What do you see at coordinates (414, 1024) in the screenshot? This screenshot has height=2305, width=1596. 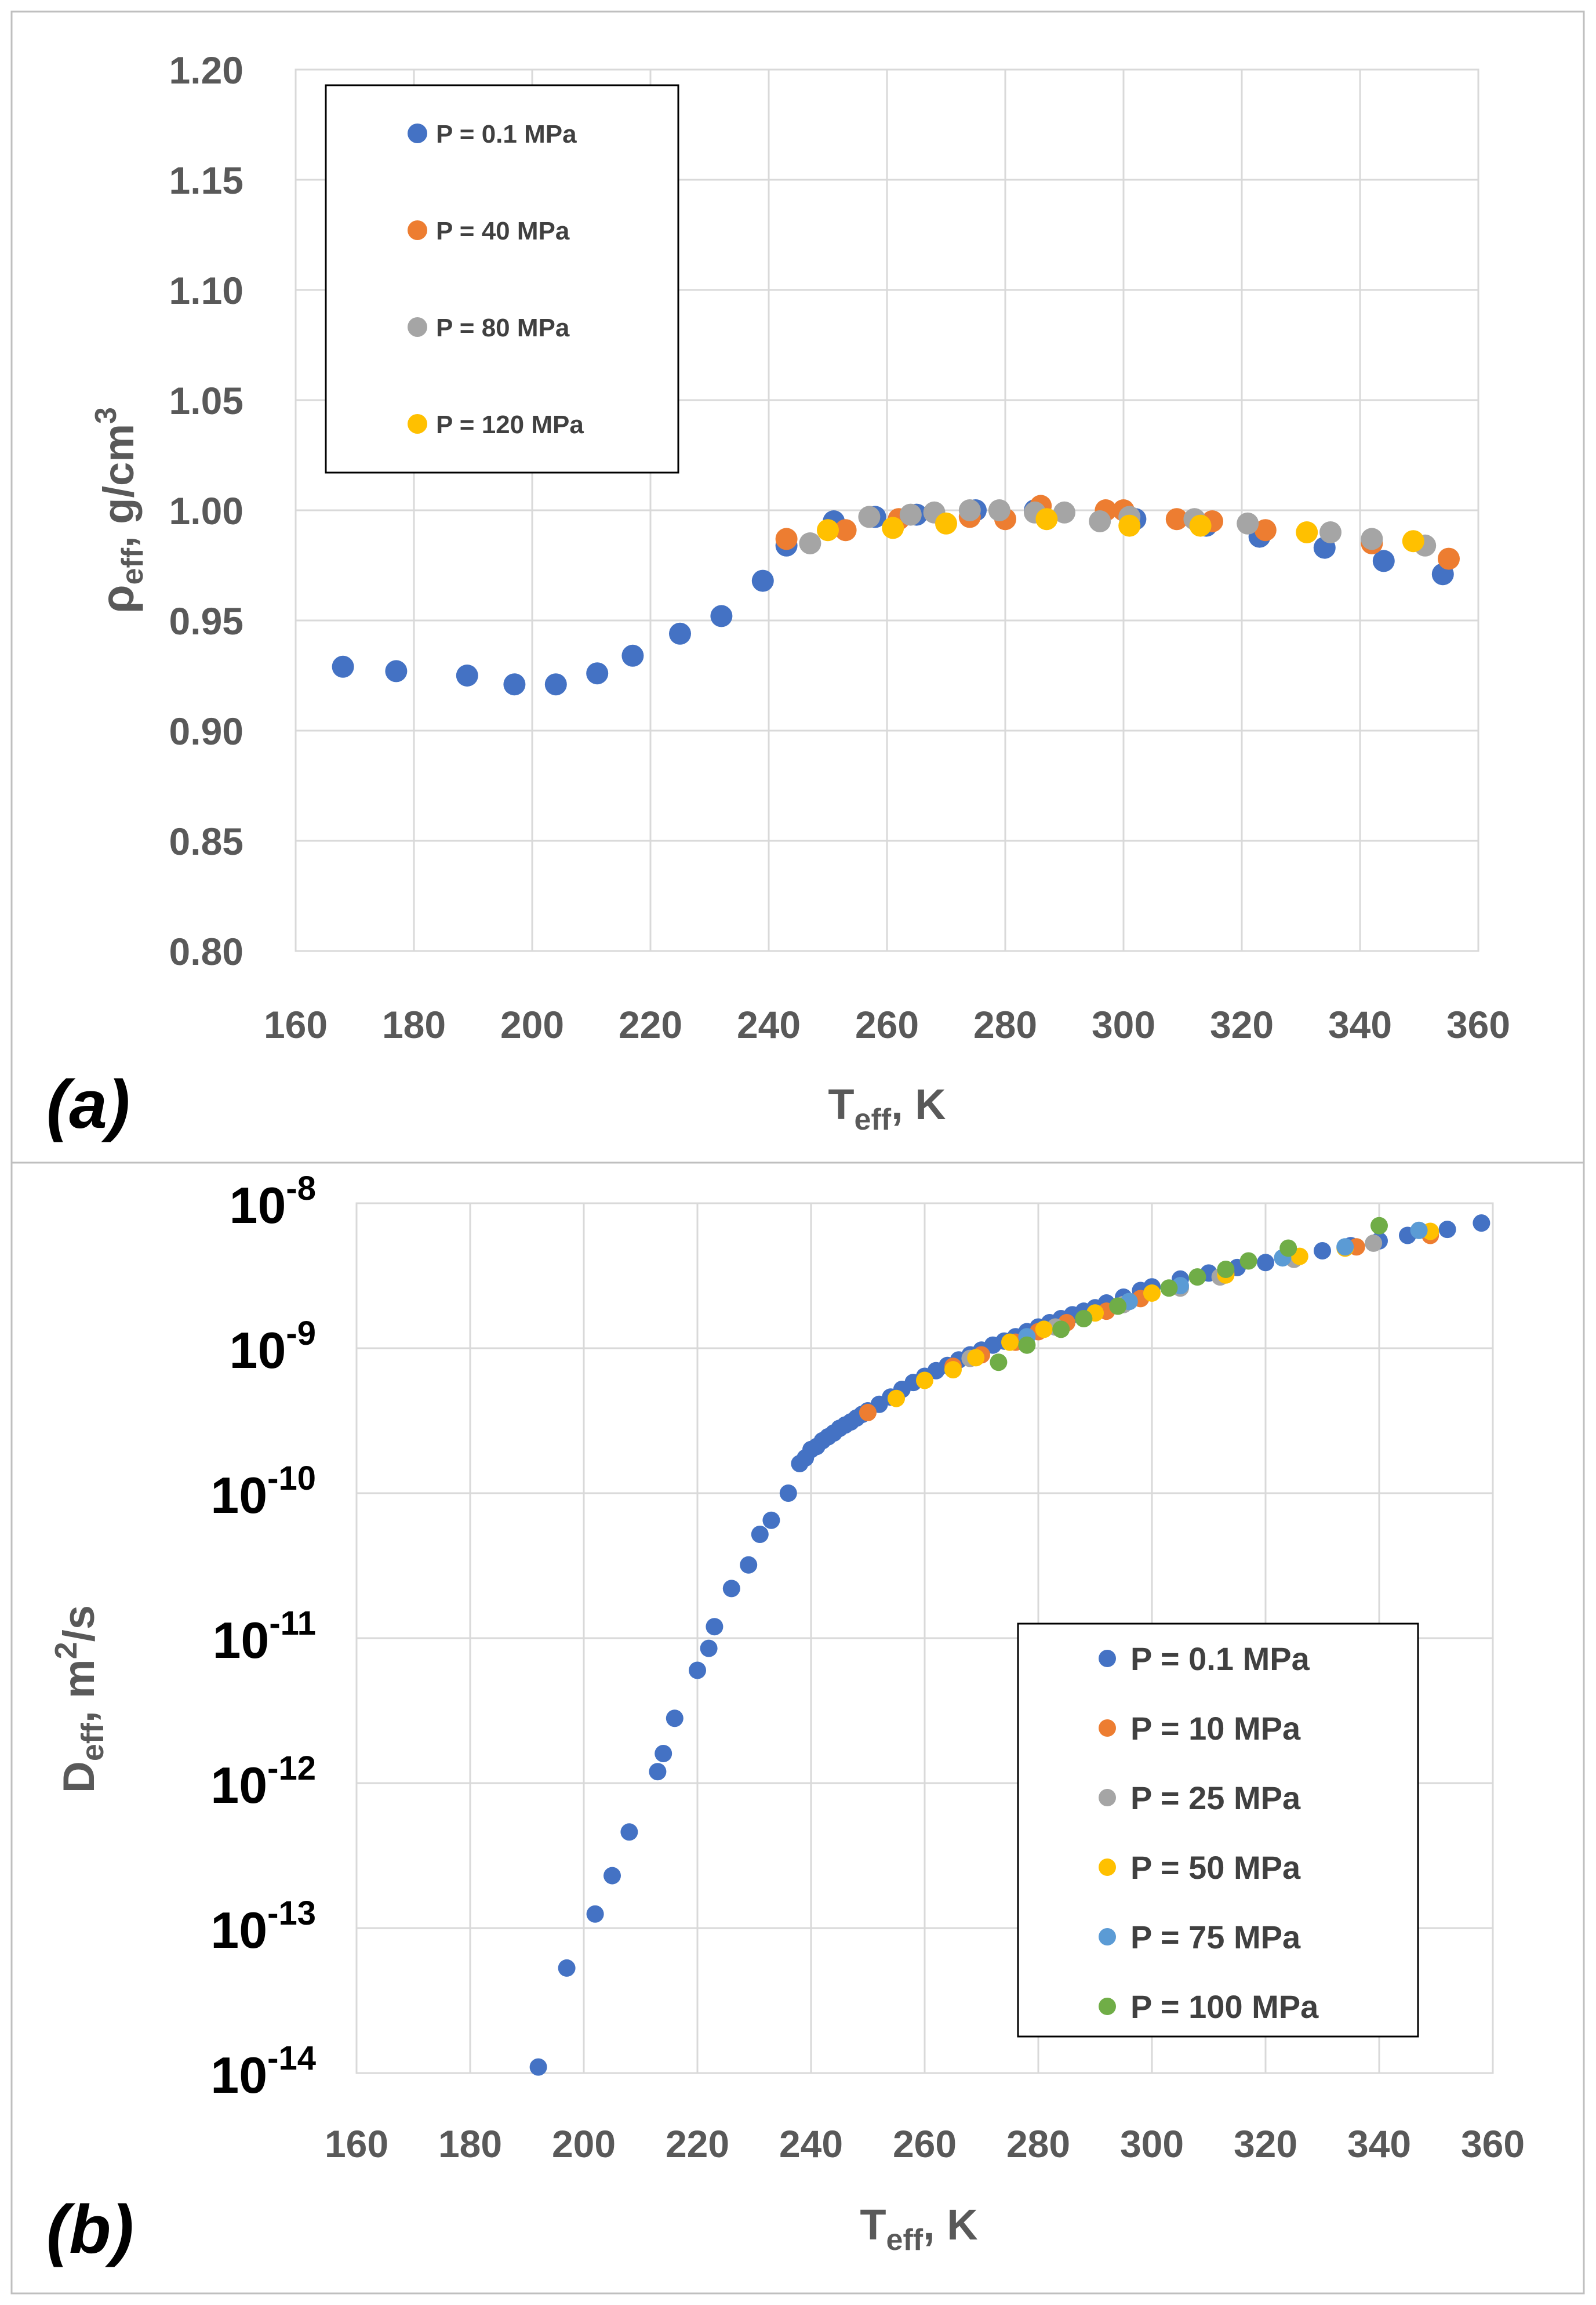 I see `panel-a-x-tick: 180` at bounding box center [414, 1024].